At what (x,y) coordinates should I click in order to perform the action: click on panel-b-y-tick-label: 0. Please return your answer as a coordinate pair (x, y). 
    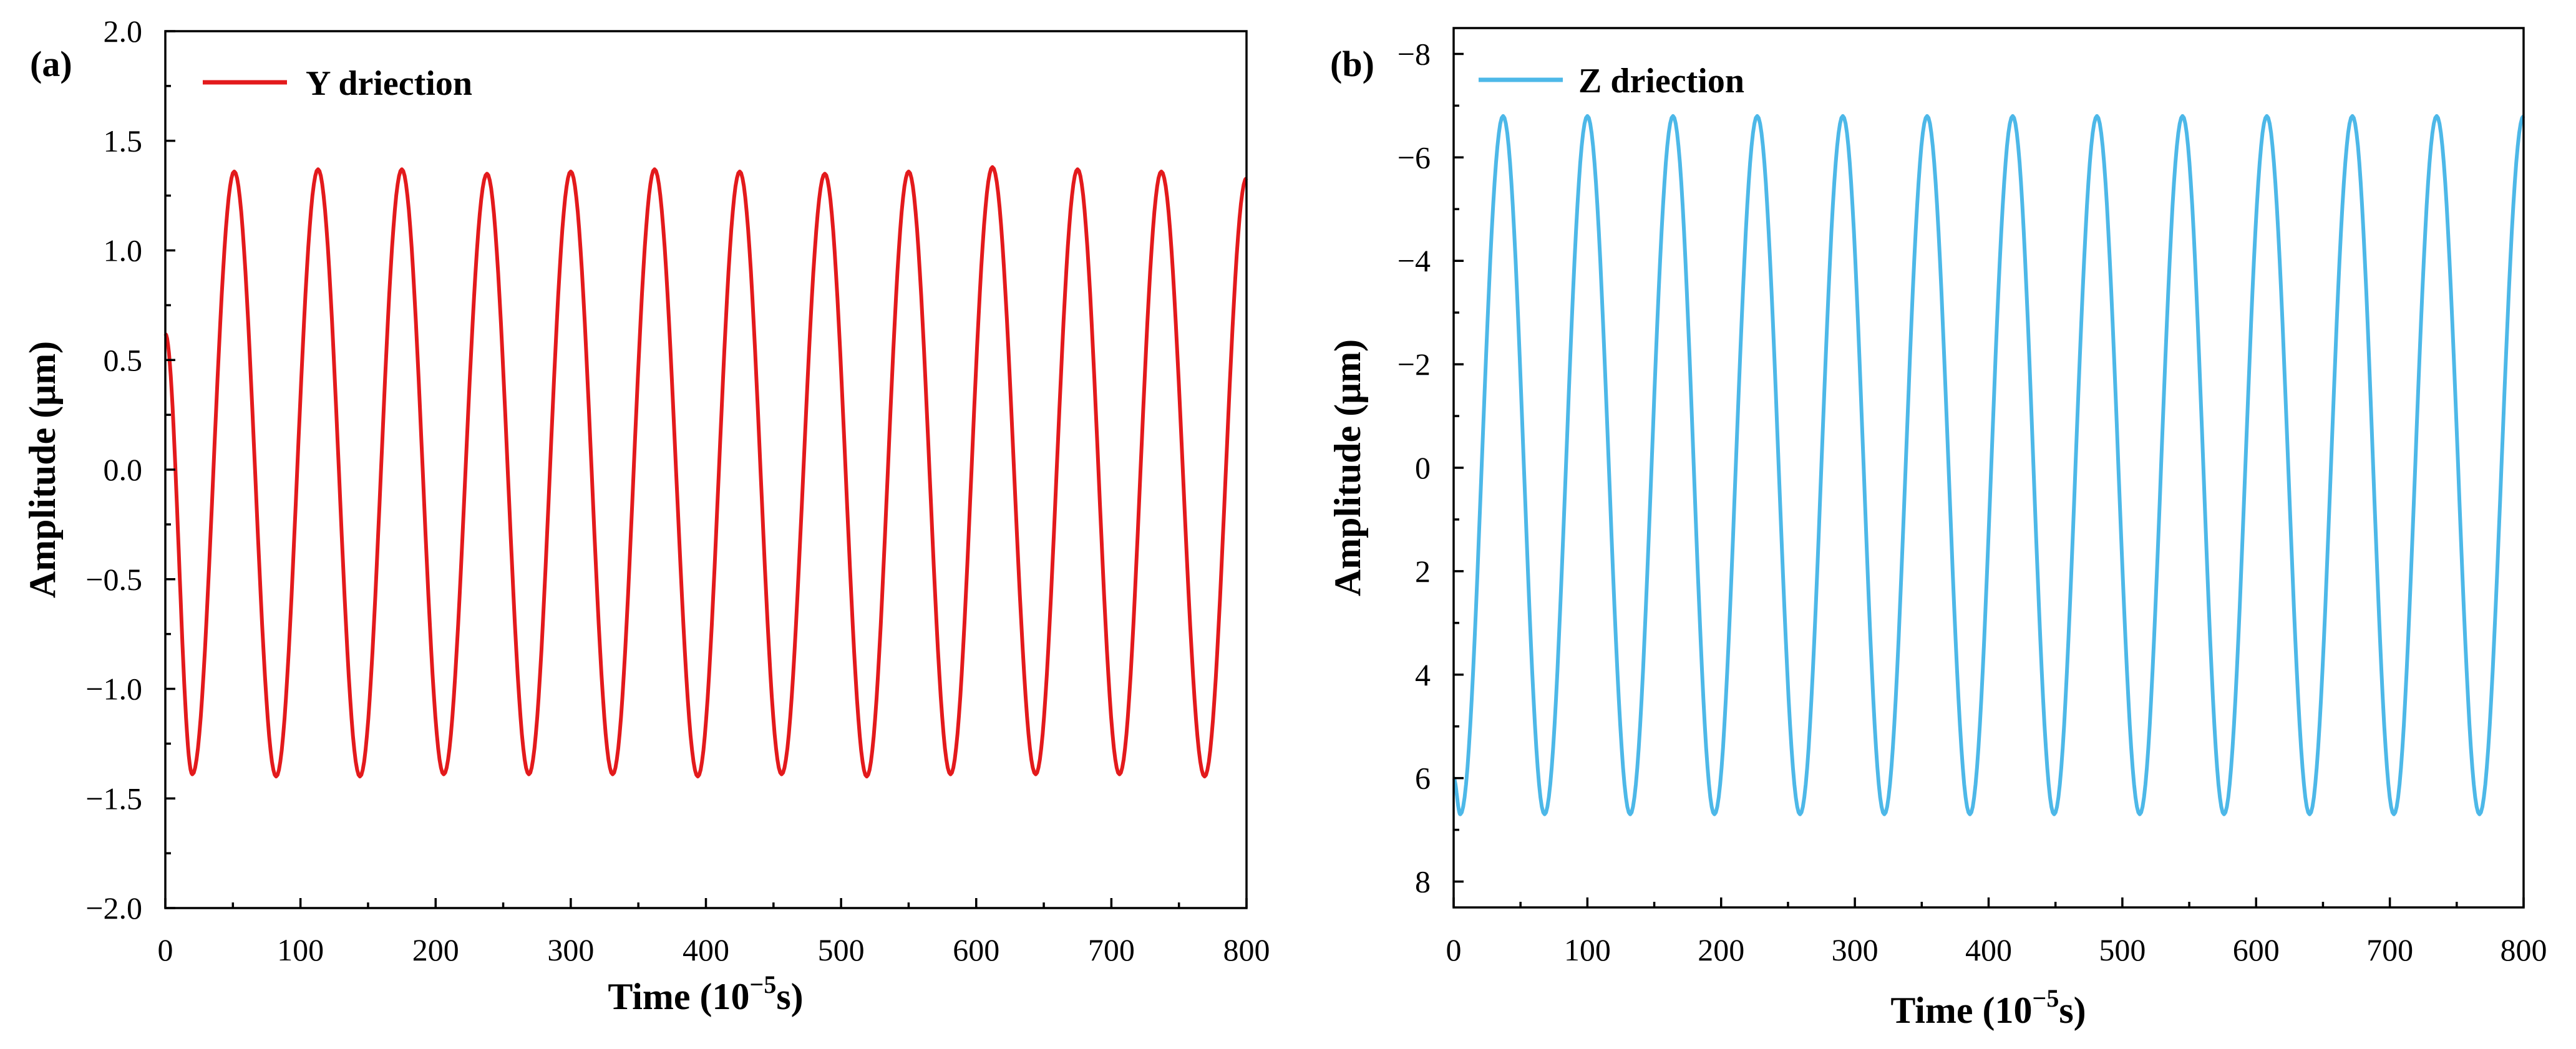
    Looking at the image, I should click on (1423, 468).